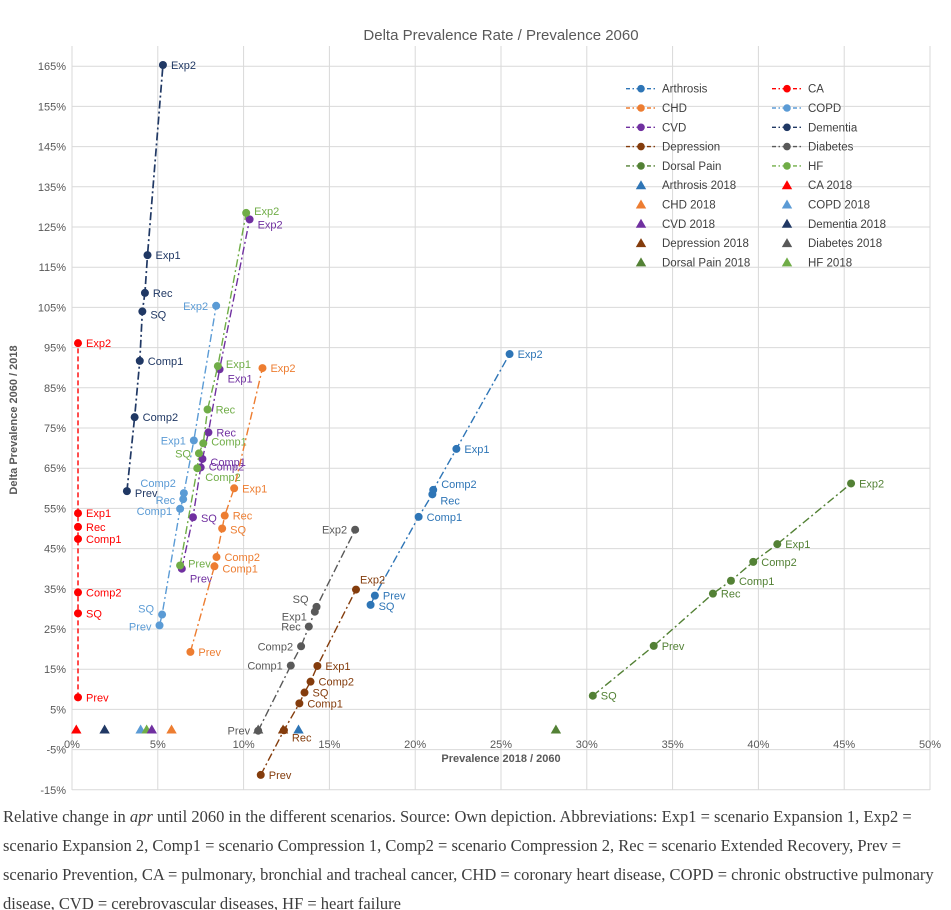 The height and width of the screenshot is (910, 951). Describe the element at coordinates (329, 745) in the screenshot. I see `x-tick-label: 15%` at that location.